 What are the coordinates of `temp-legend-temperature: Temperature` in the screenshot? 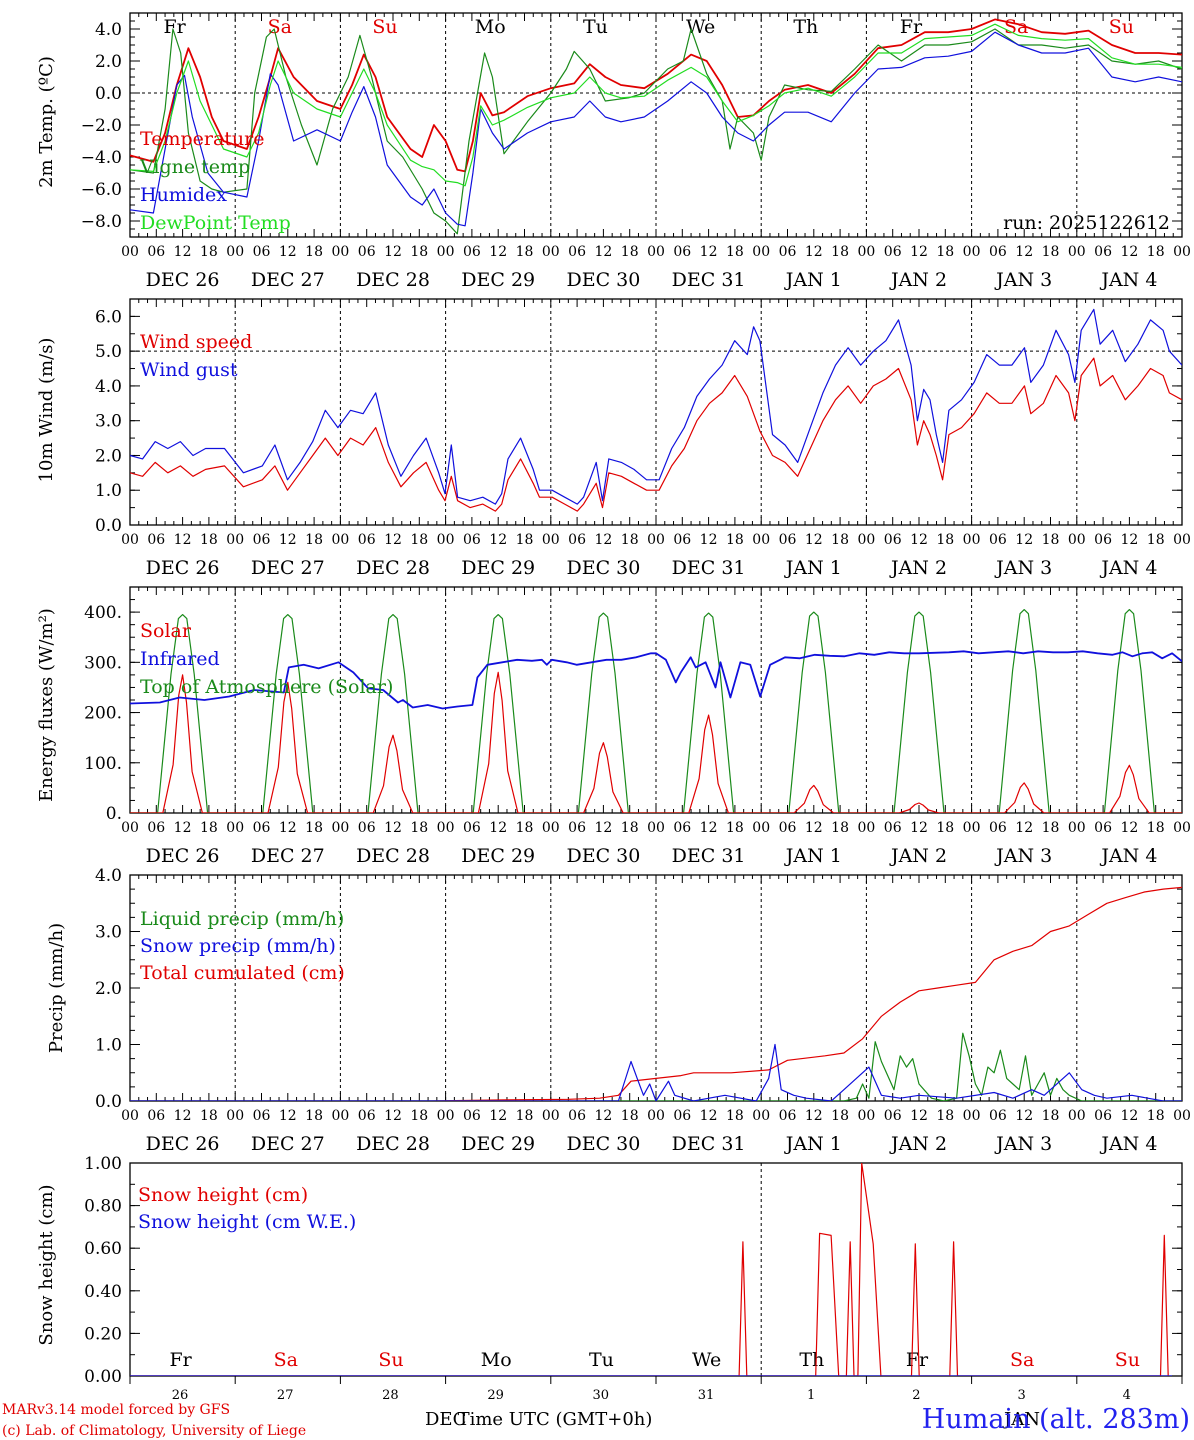 It's located at (202, 139).